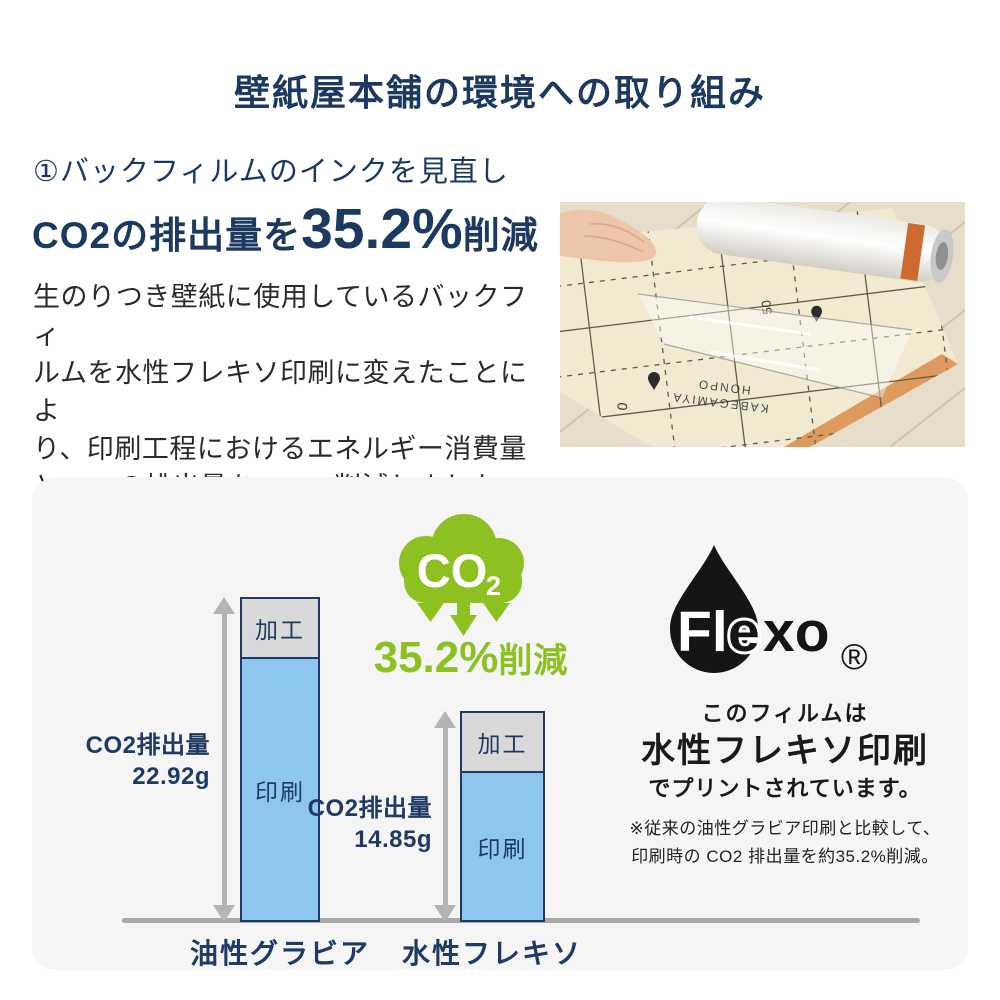  I want to click on total-label-value: 14.85g, so click(393, 839).